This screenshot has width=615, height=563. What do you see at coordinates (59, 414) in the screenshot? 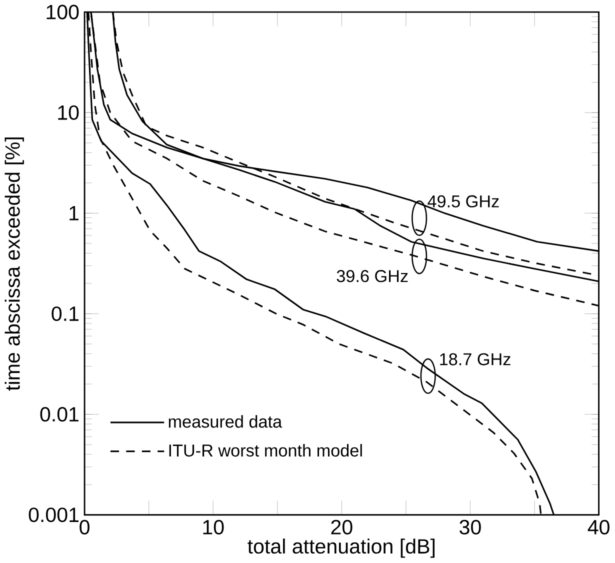
I see `y-tick-label: 0.01` at bounding box center [59, 414].